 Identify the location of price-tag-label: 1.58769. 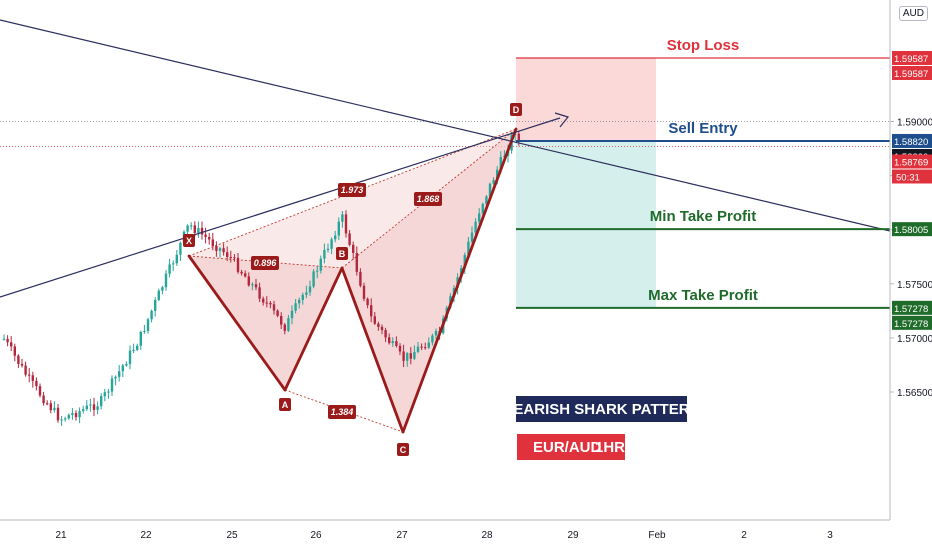
(911, 162).